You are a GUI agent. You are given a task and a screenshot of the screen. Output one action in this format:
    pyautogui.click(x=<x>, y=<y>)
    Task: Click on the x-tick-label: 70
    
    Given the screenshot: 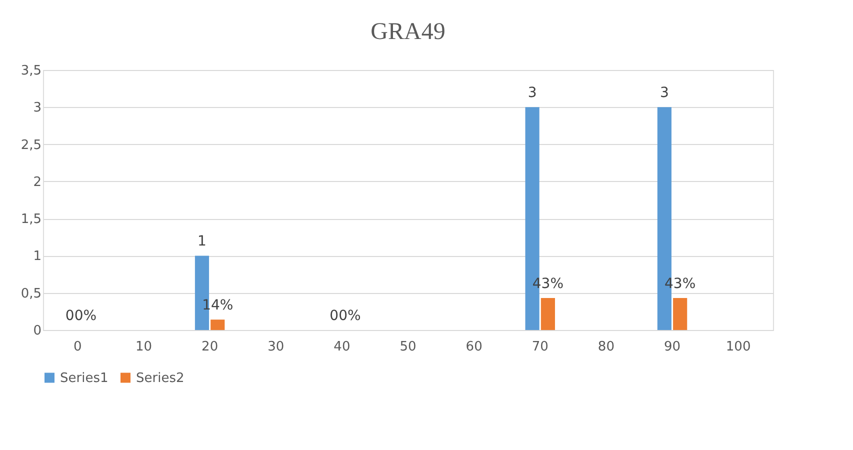 What is the action you would take?
    pyautogui.click(x=540, y=347)
    